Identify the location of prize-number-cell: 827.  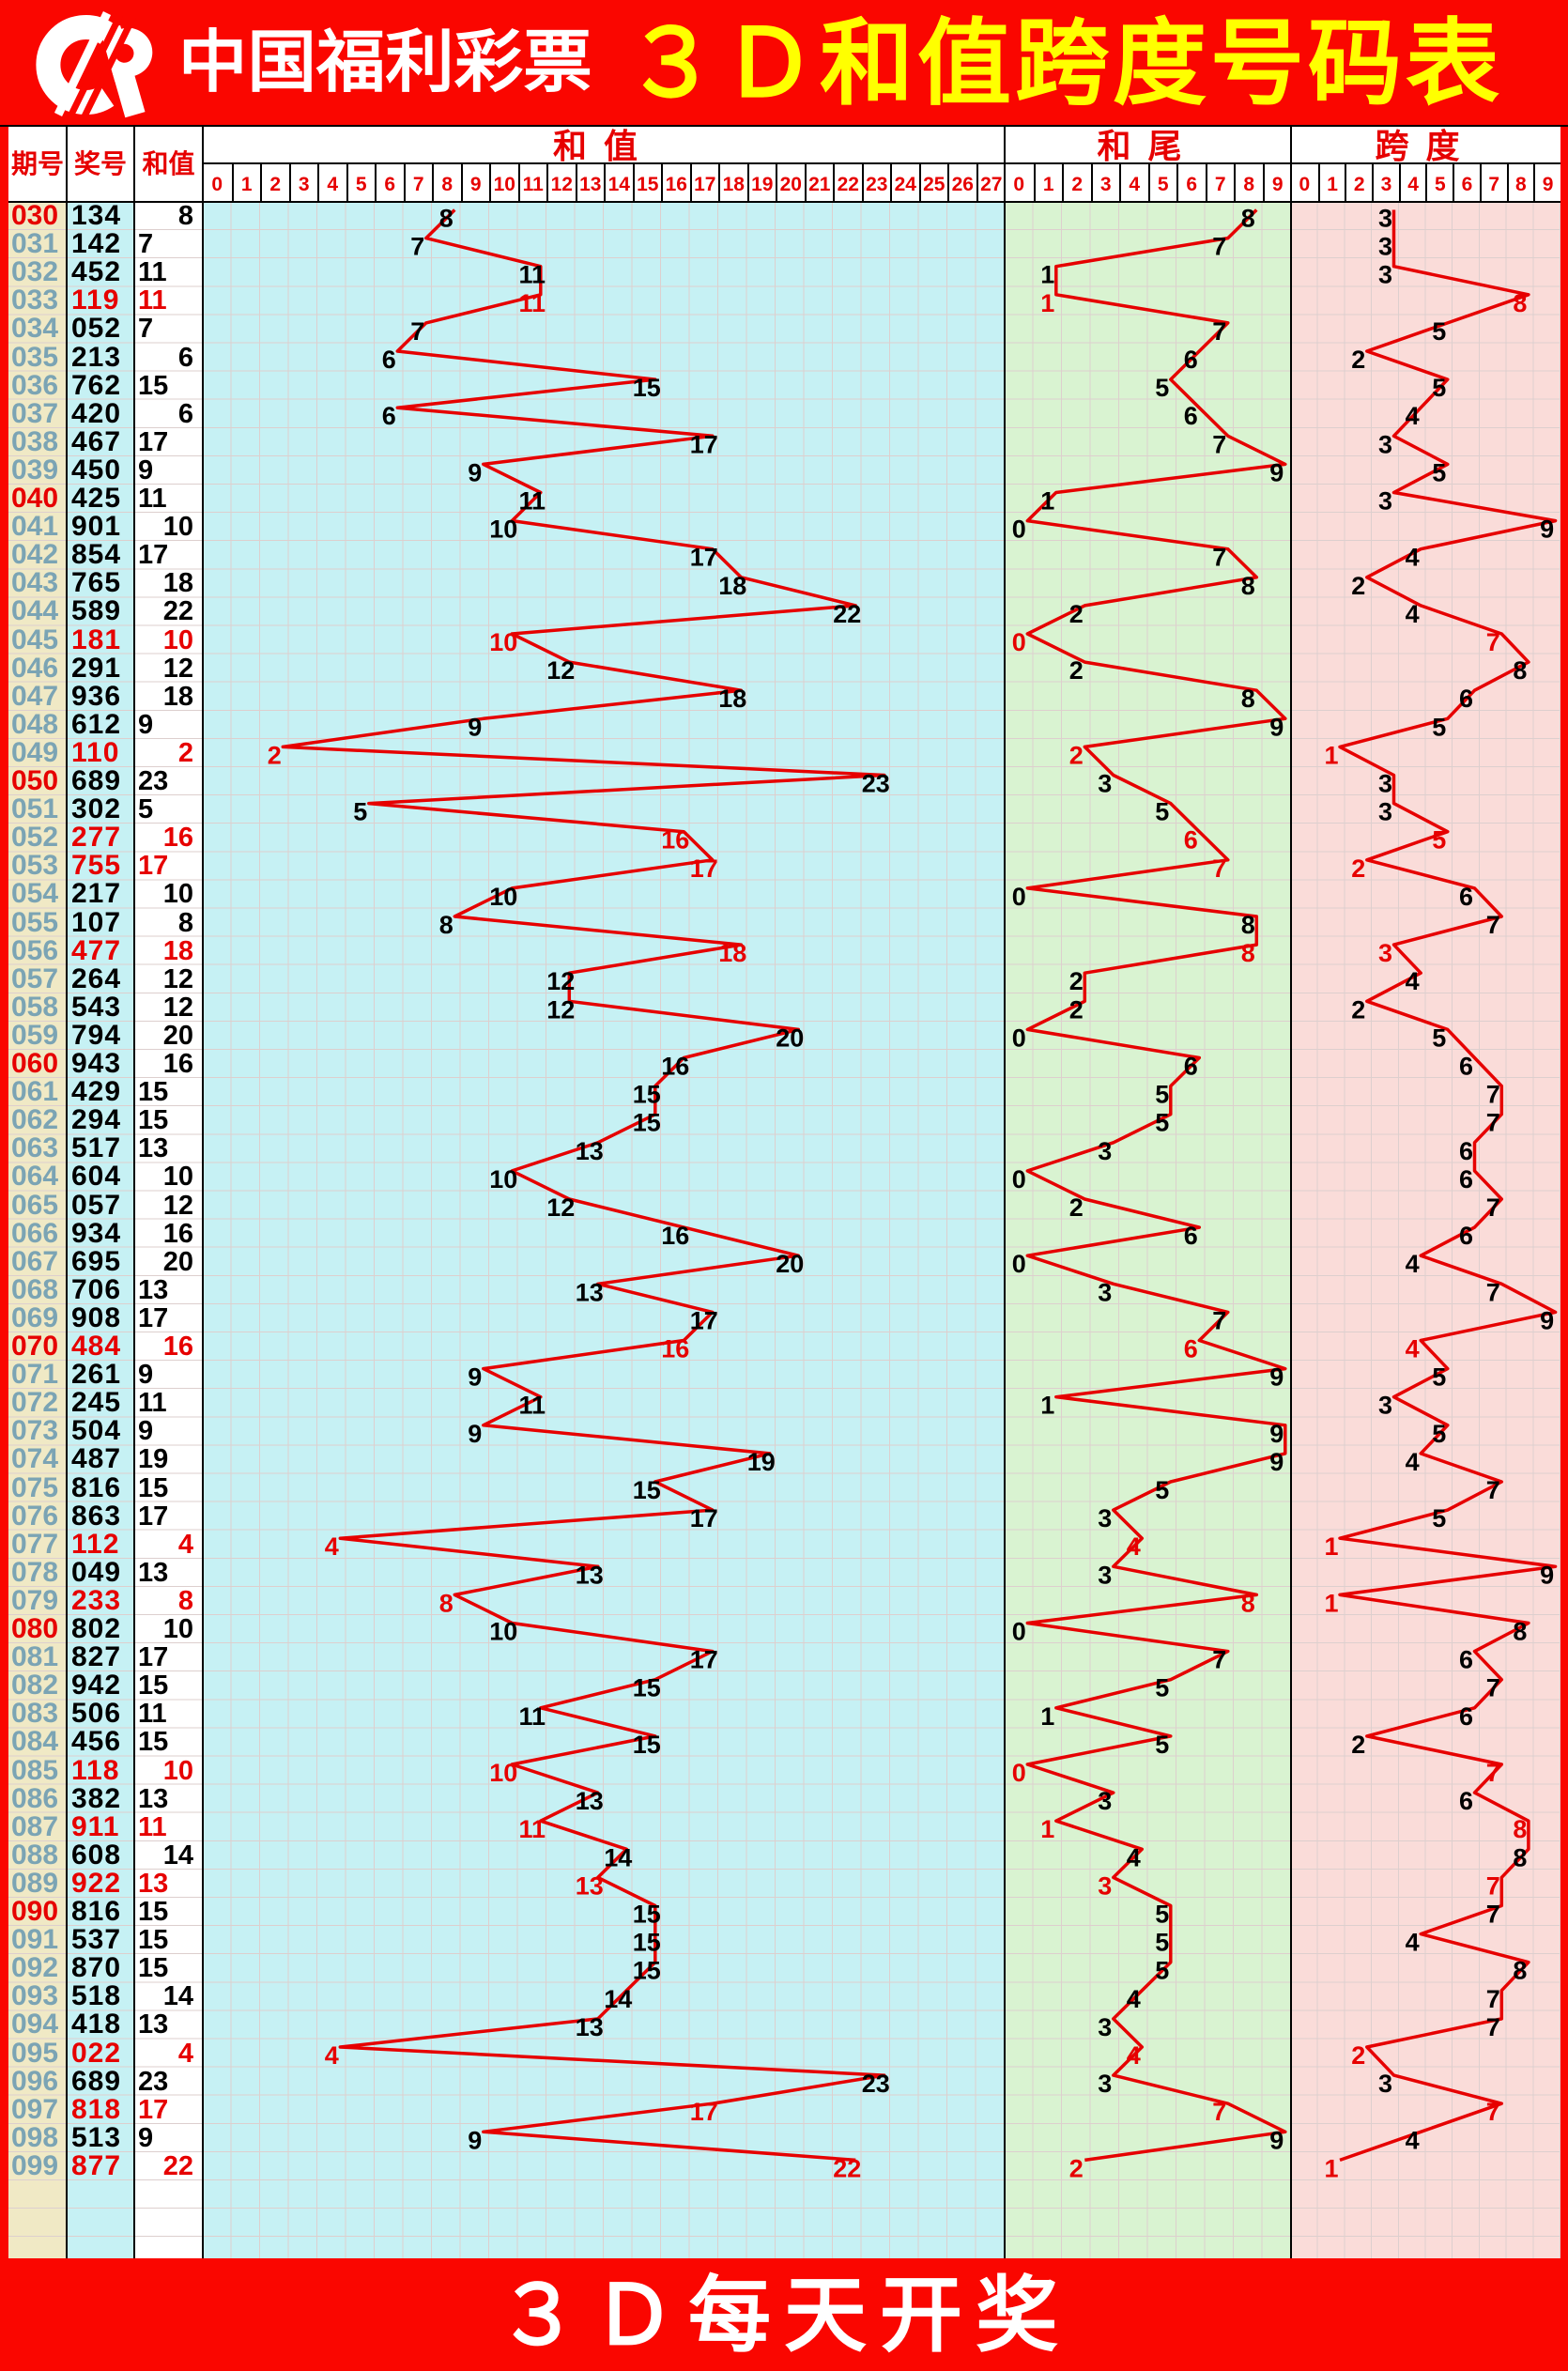
(97, 1657).